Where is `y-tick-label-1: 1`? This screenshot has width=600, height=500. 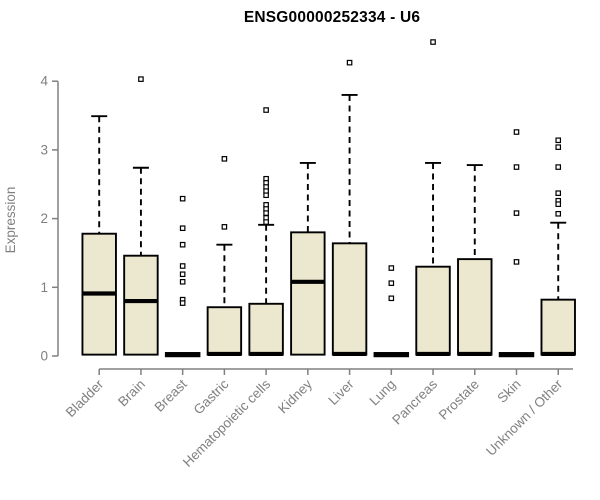
y-tick-label-1: 1 is located at coordinates (44, 287).